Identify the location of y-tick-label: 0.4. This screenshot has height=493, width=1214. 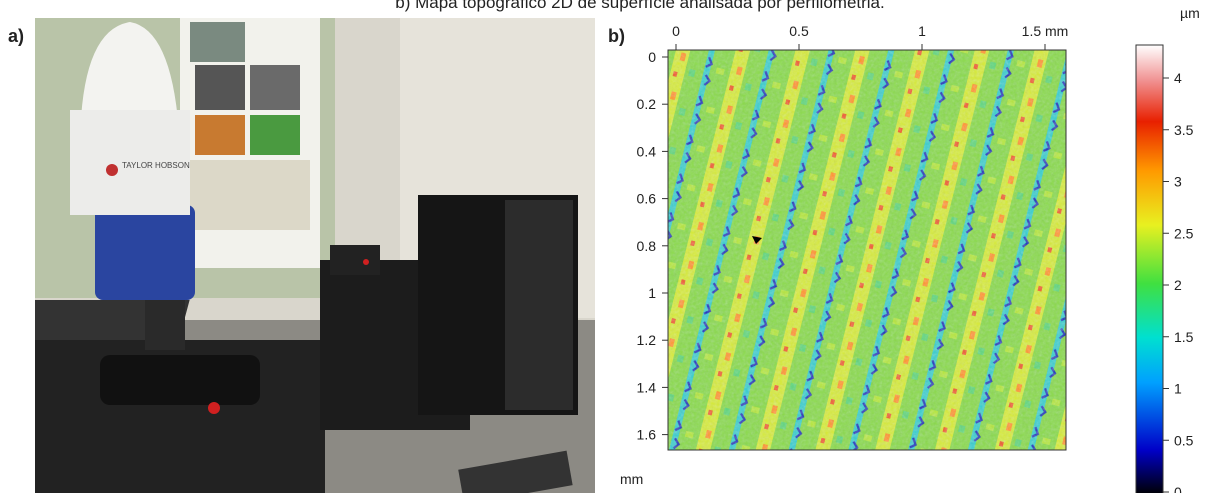
(647, 151).